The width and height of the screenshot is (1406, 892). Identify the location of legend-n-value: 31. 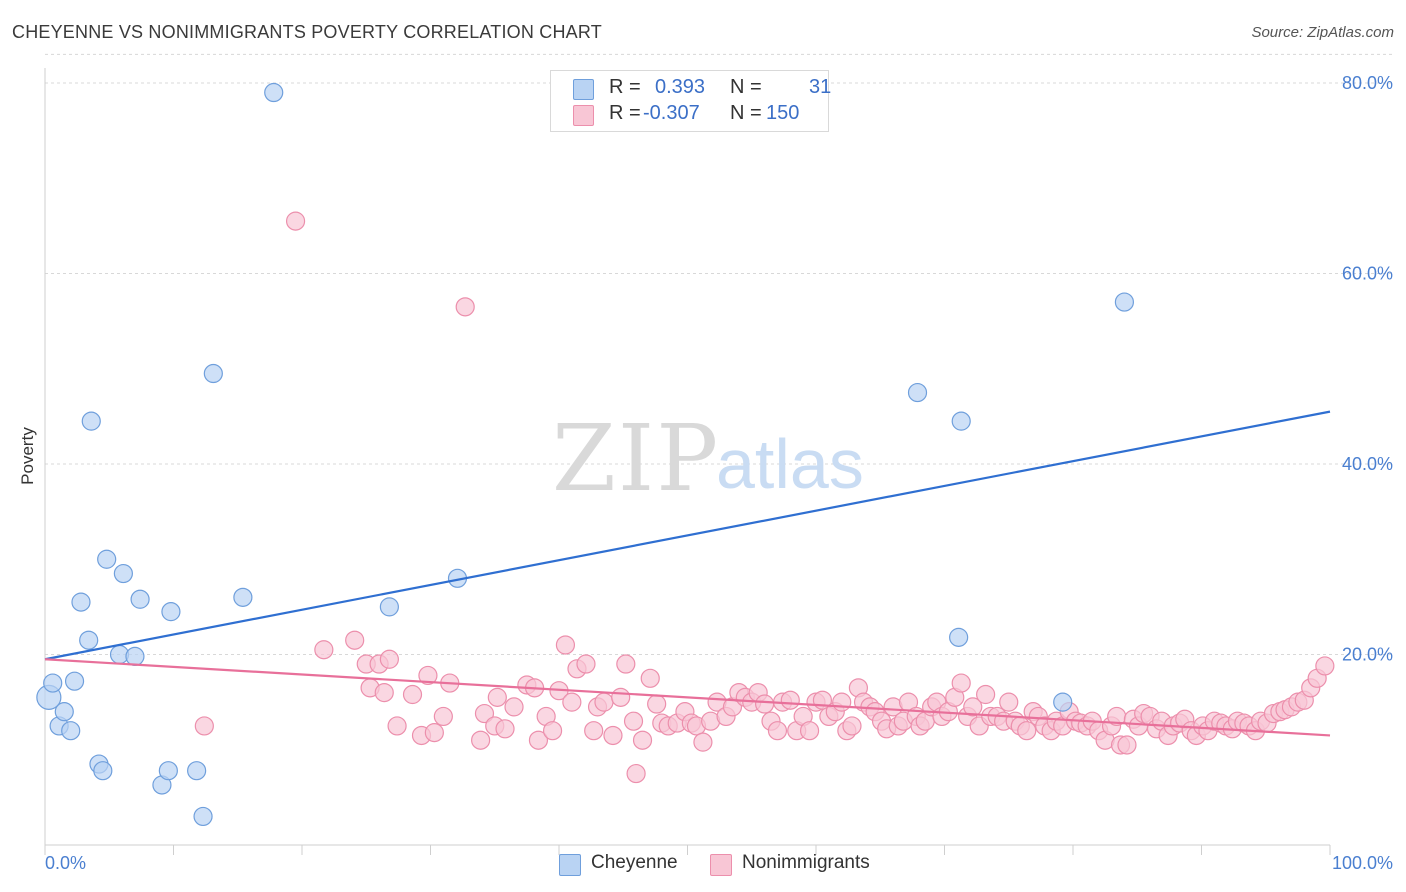
(820, 87).